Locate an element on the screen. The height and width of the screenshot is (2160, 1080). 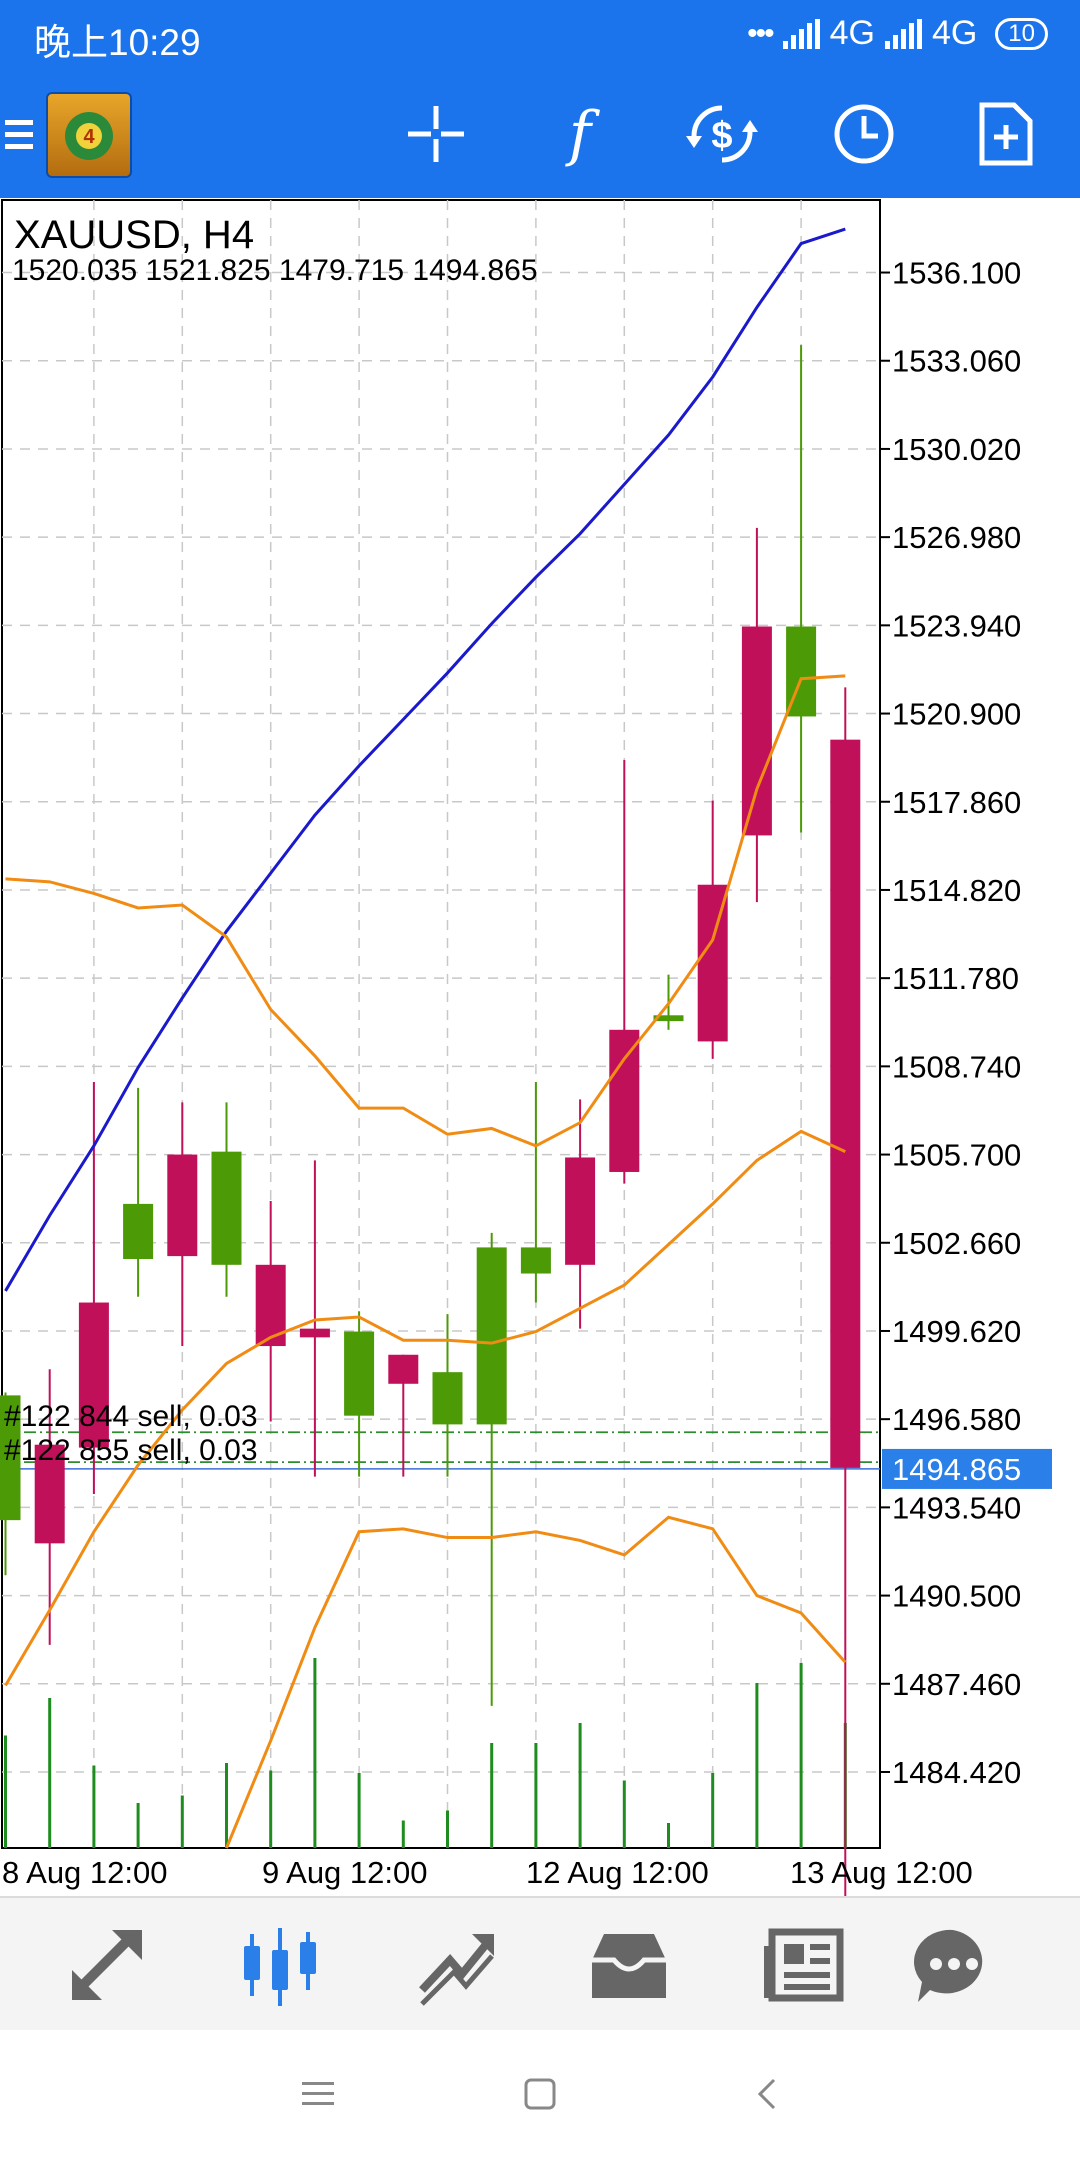
period-icon is located at coordinates (864, 134).